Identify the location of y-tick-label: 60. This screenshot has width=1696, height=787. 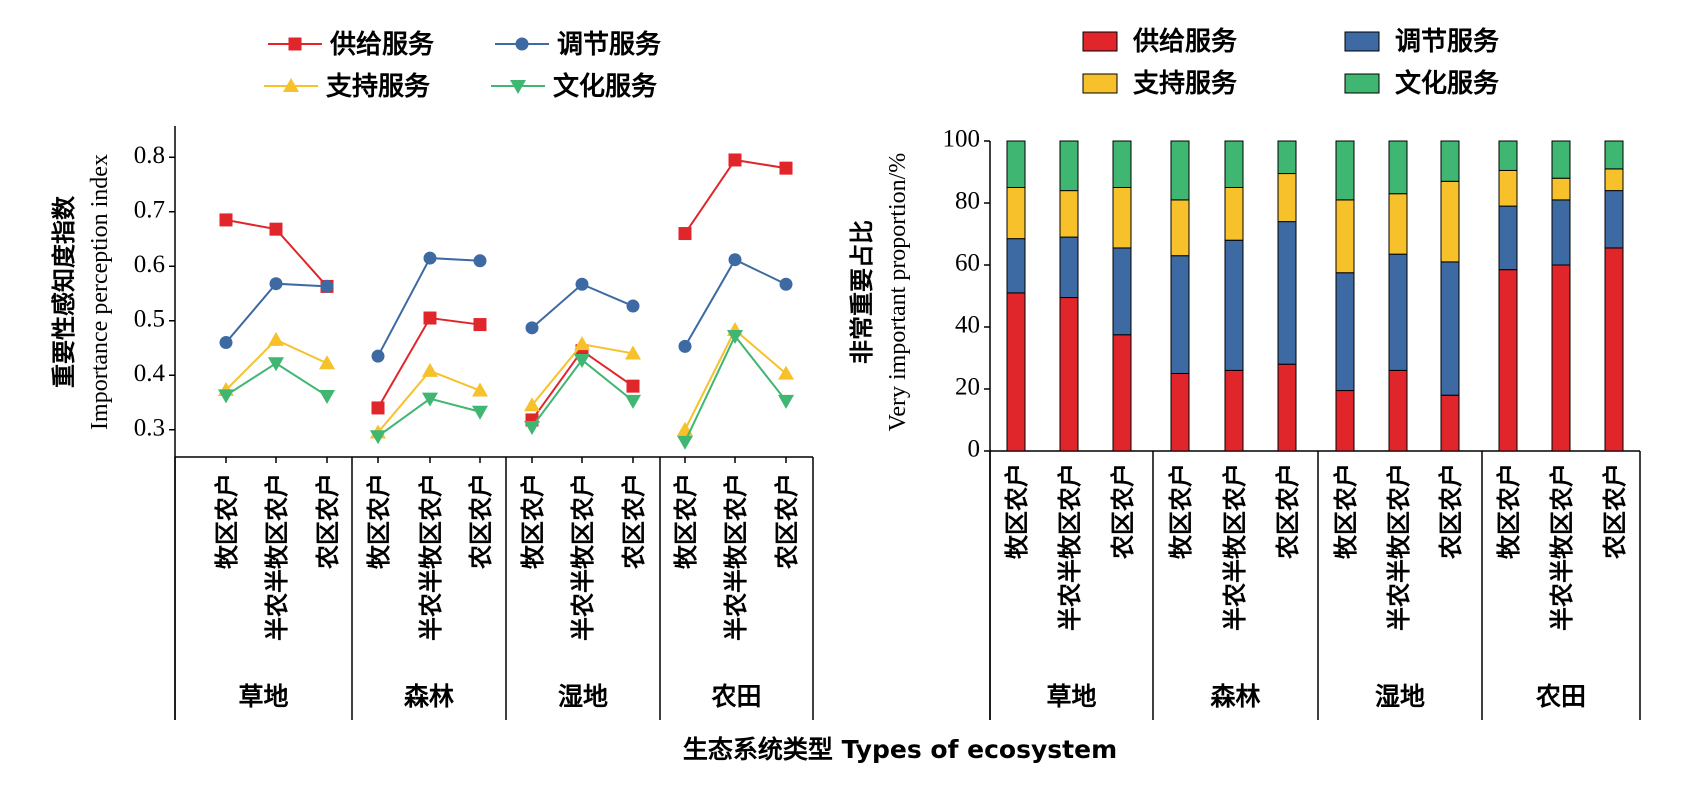
(967, 263).